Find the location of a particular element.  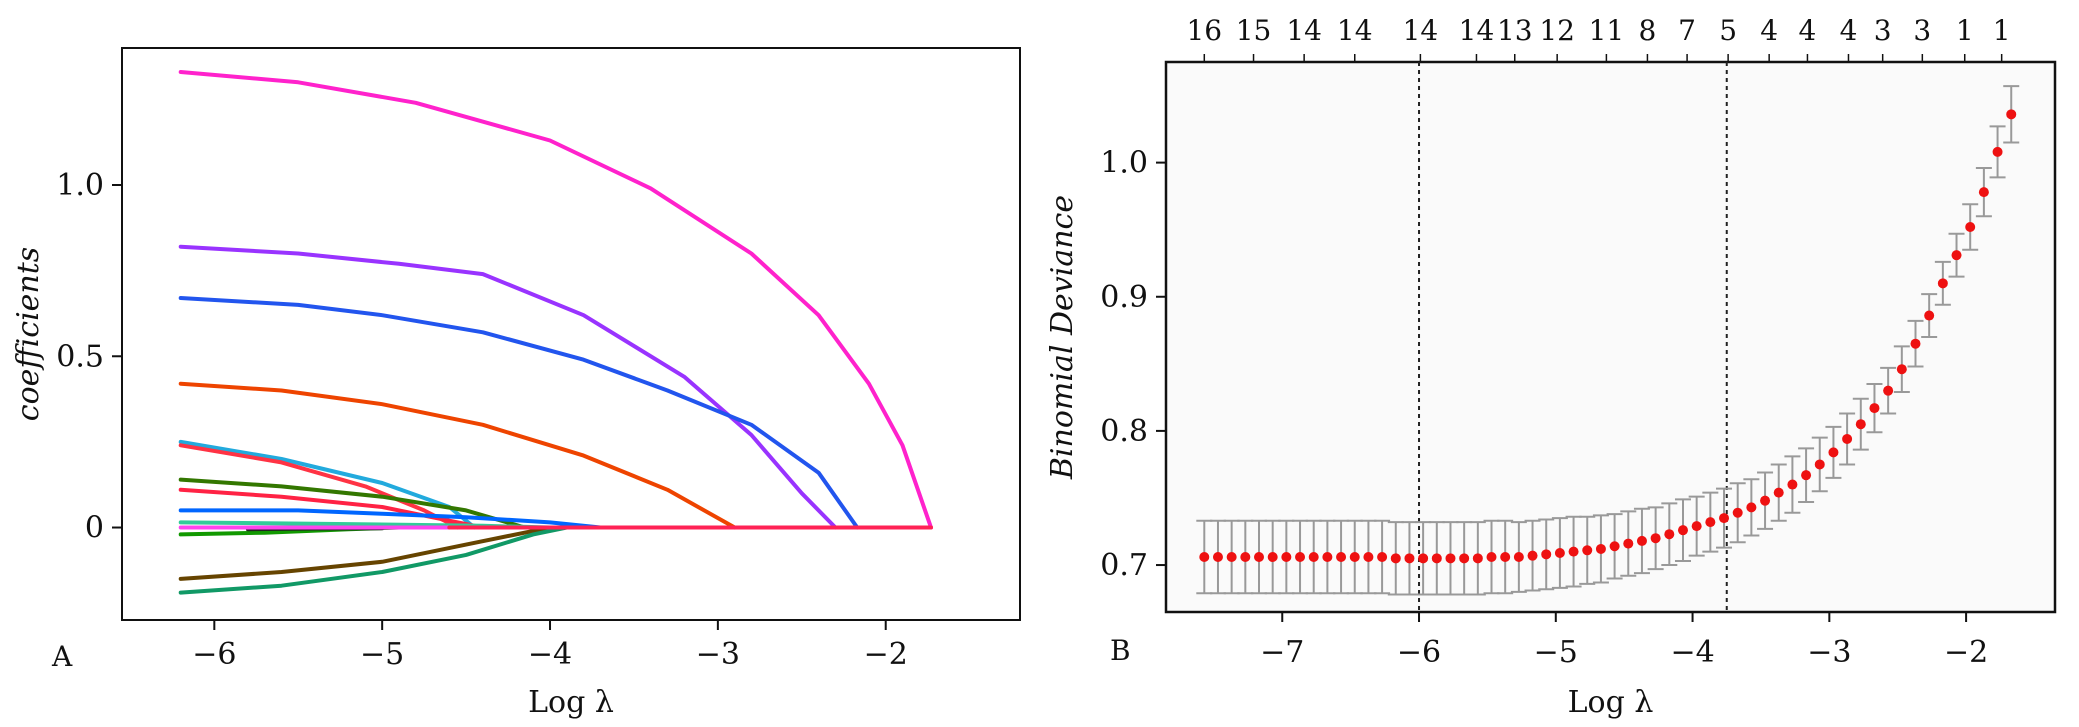

y-axis-label: coefficients is located at coordinates (28, 334).